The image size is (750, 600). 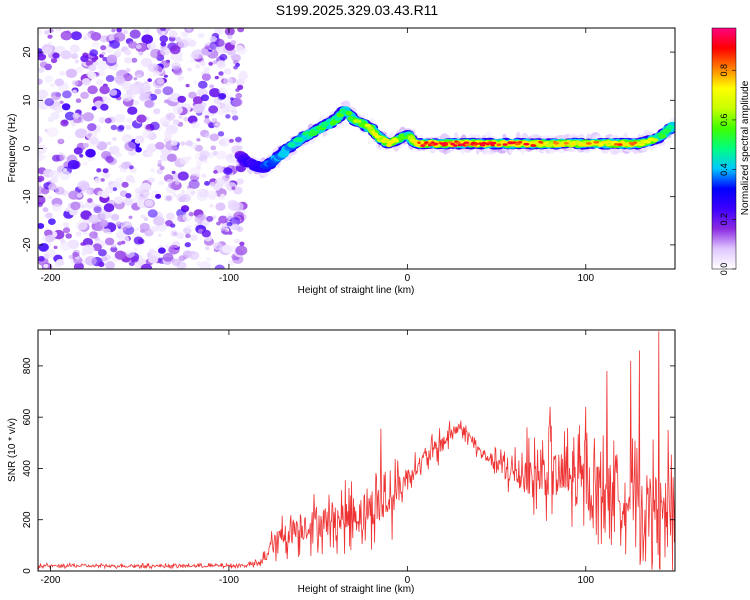 I want to click on y-tick-label: 400, so click(x=27, y=468).